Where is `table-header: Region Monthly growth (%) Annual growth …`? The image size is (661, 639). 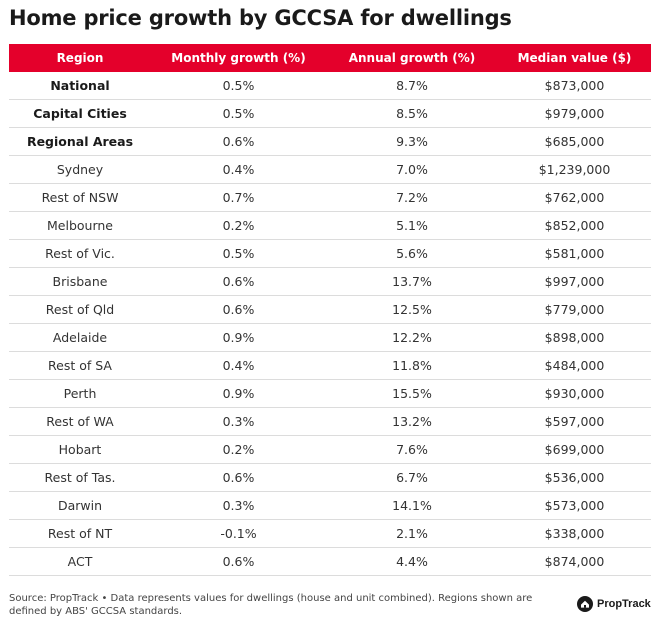 table-header: Region Monthly growth (%) Annual growth … is located at coordinates (330, 58).